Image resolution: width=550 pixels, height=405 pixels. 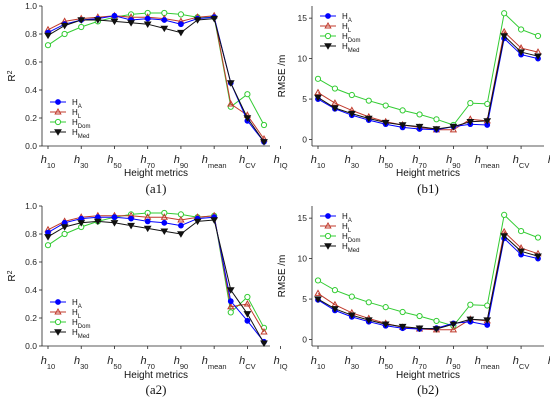 I want to click on x-tick-label: h30, so click(x=352, y=363).